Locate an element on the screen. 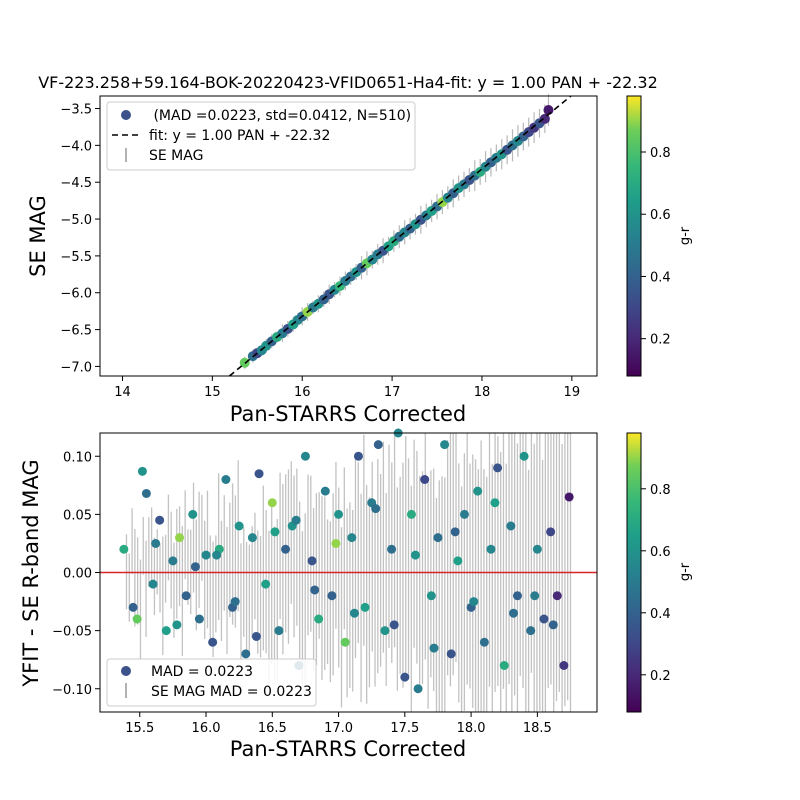  top-x-tick-label: 16 is located at coordinates (302, 392).